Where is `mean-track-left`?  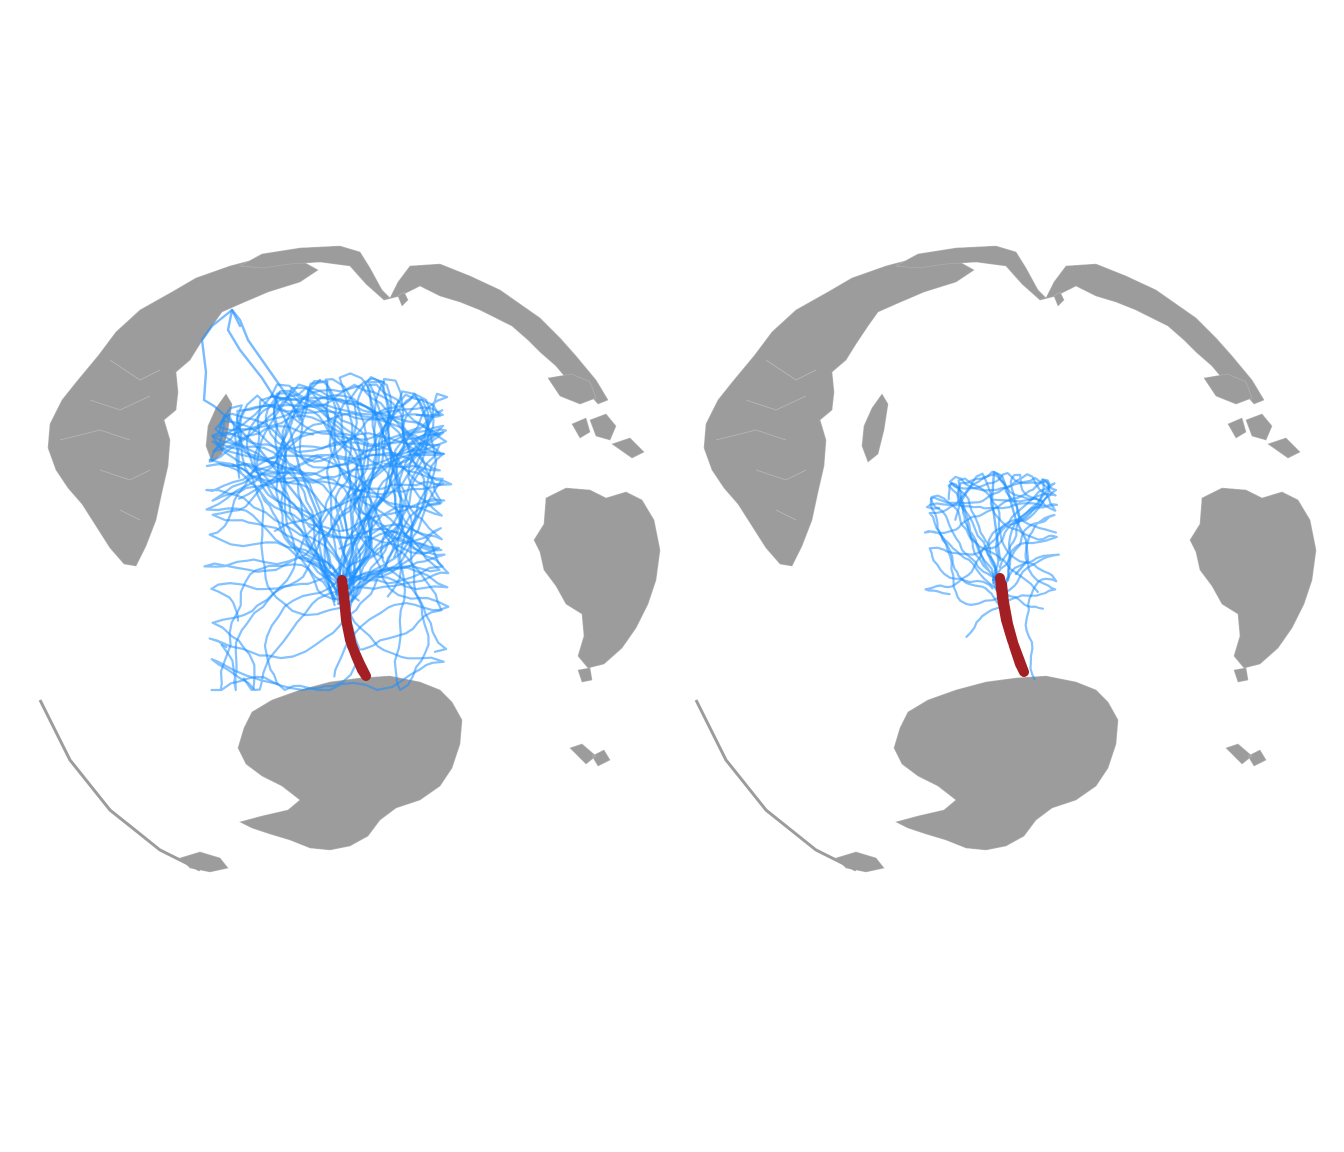
mean-track-left is located at coordinates (354, 628).